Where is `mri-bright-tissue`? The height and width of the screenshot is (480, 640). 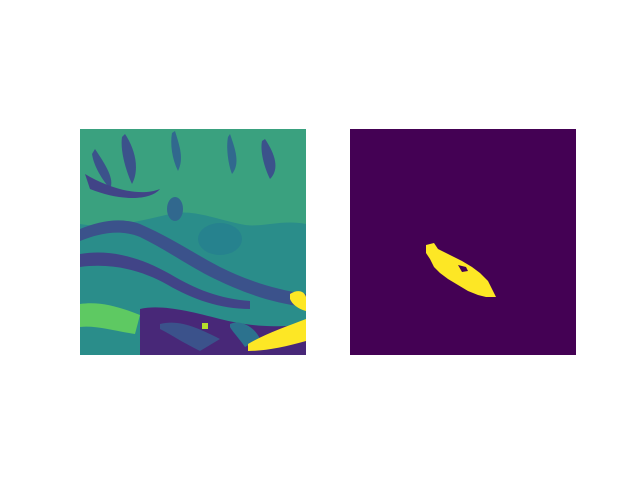
mri-bright-tissue is located at coordinates (110, 318).